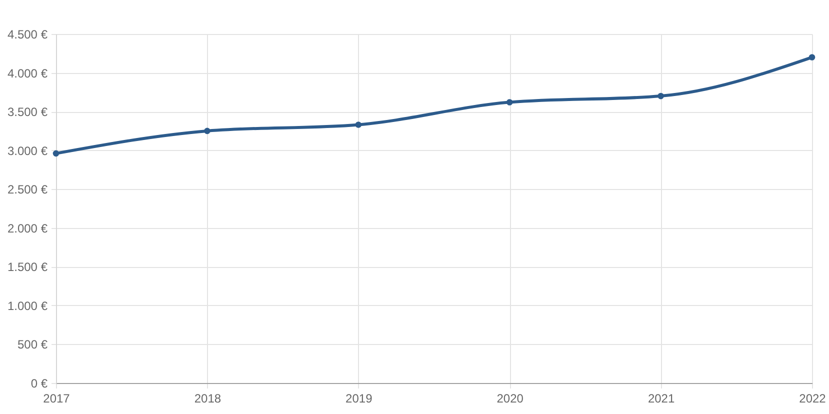  What do you see at coordinates (27, 35) in the screenshot?
I see `y-tick-label: 4.500 €` at bounding box center [27, 35].